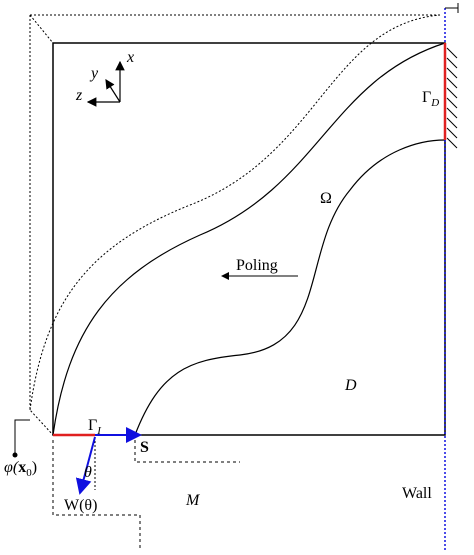  What do you see at coordinates (257, 265) in the screenshot?
I see `poling-label: Poling` at bounding box center [257, 265].